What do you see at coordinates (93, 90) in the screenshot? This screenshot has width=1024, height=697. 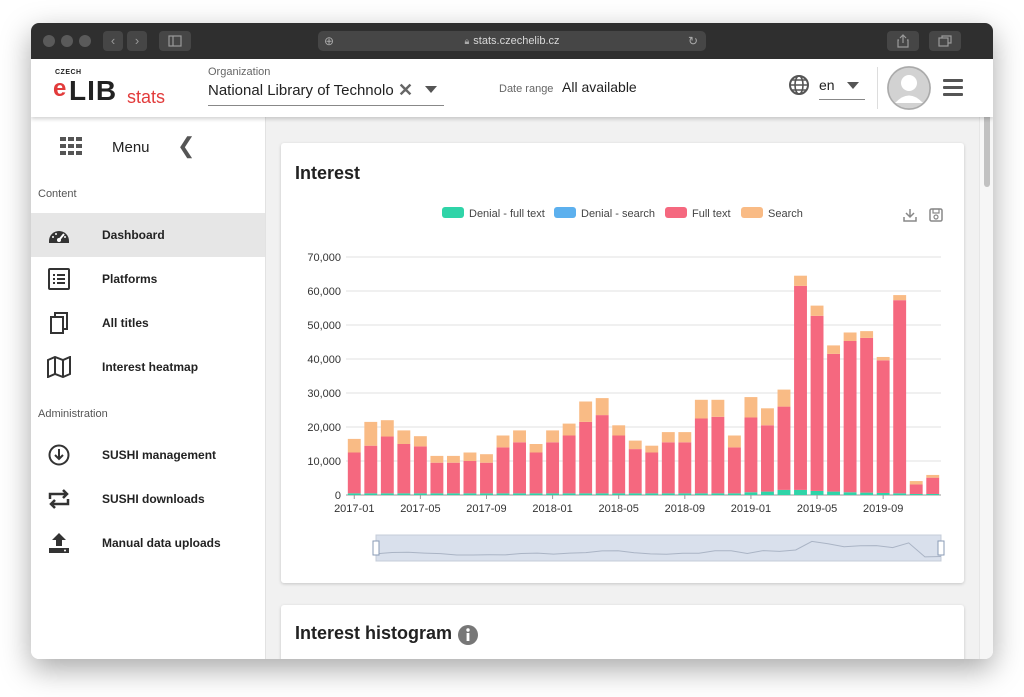 I see `logo-lib-text: LIB` at bounding box center [93, 90].